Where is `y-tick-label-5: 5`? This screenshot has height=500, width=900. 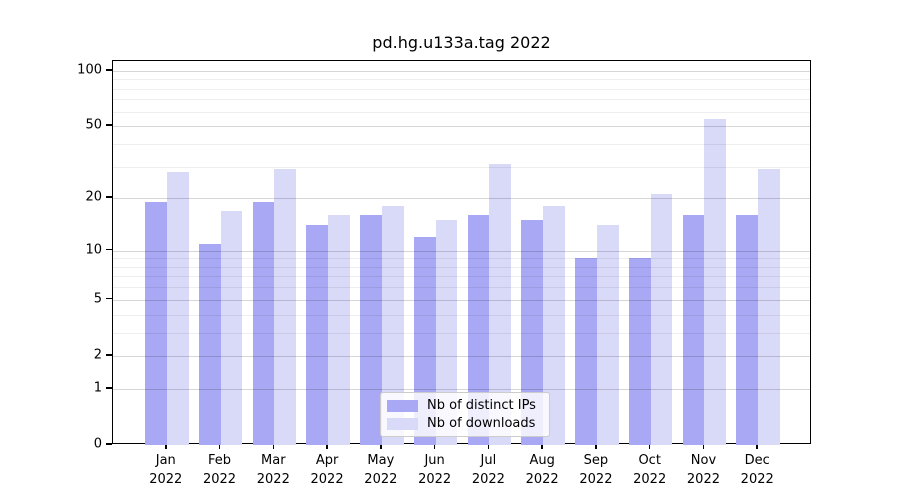 y-tick-label-5: 5 is located at coordinates (97, 299).